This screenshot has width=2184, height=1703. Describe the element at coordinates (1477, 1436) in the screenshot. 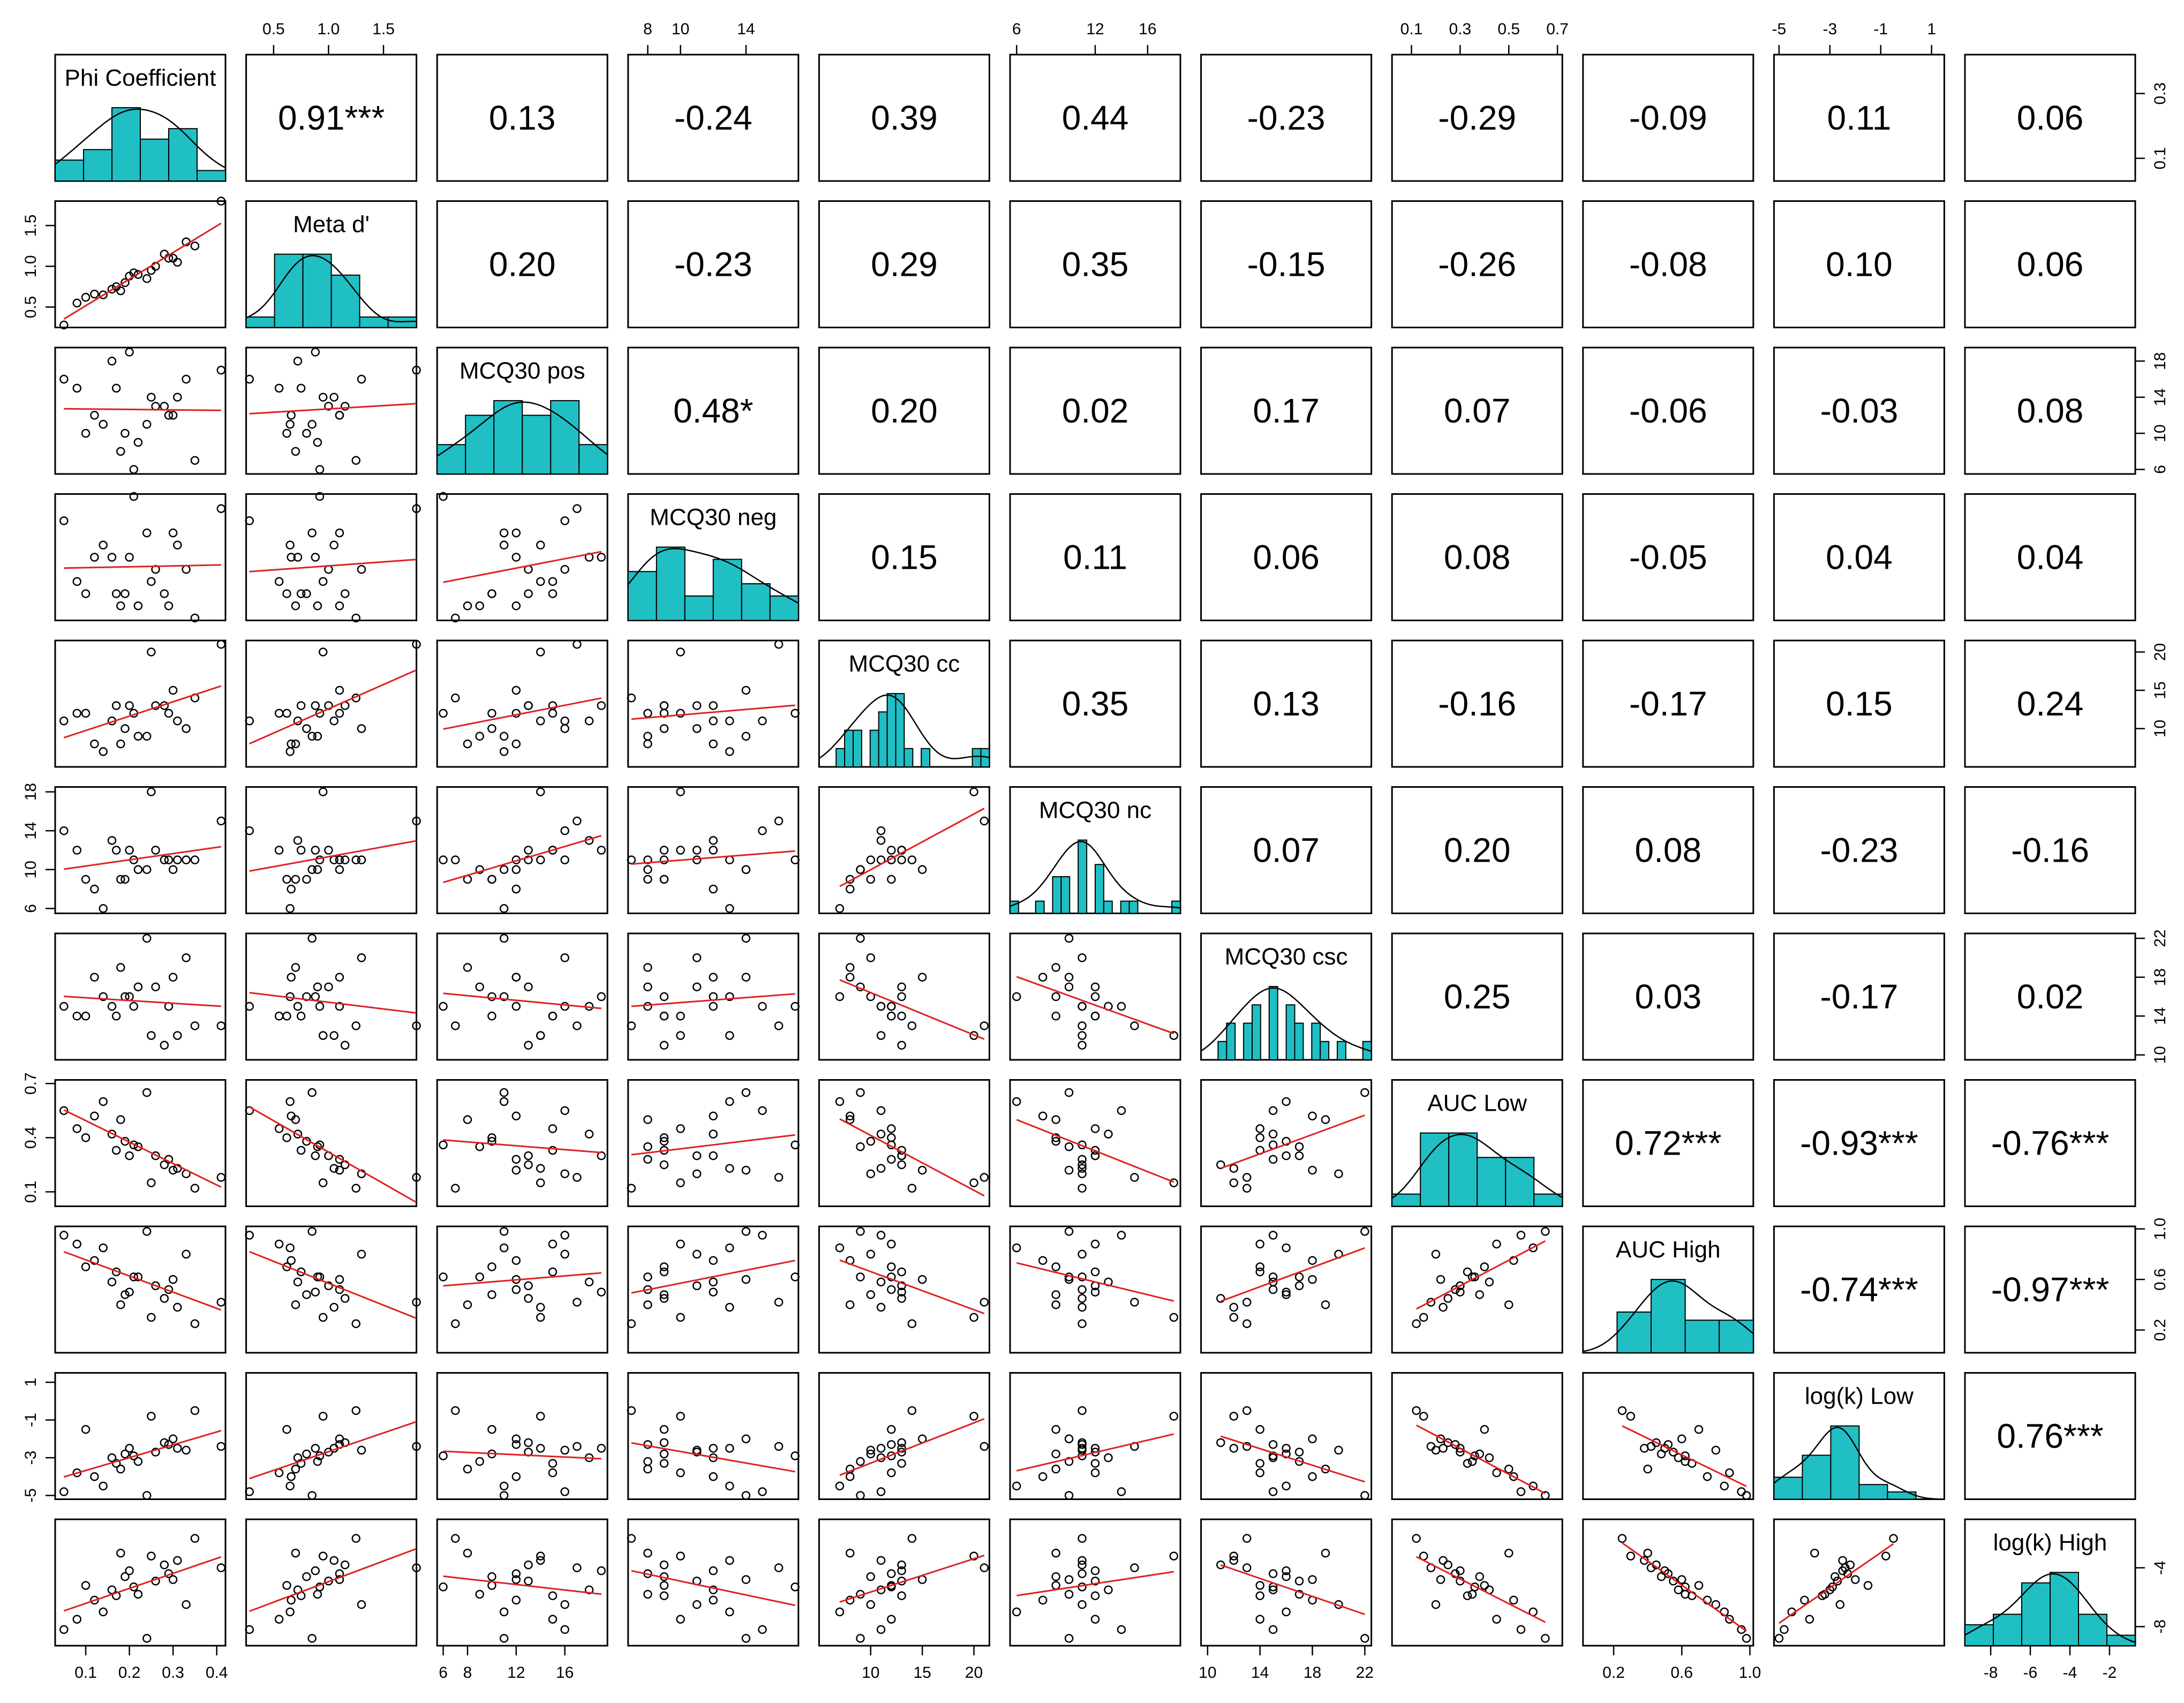

I see `panel-r9-c7` at that location.